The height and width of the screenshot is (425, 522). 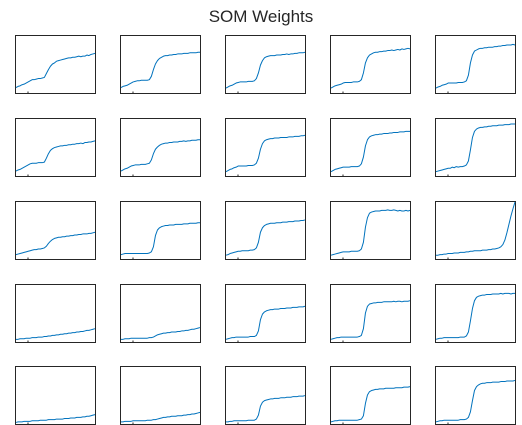 I want to click on chart-title: SOM Weights, so click(x=261, y=16).